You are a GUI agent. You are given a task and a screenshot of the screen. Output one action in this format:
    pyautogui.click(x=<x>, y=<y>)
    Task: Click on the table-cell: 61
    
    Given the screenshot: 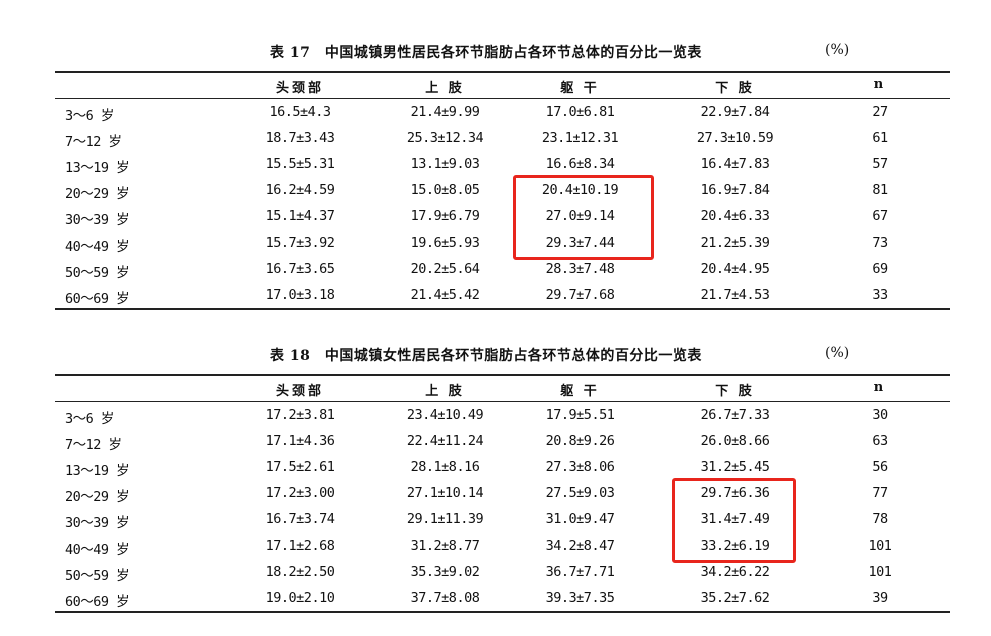 What is the action you would take?
    pyautogui.click(x=880, y=138)
    